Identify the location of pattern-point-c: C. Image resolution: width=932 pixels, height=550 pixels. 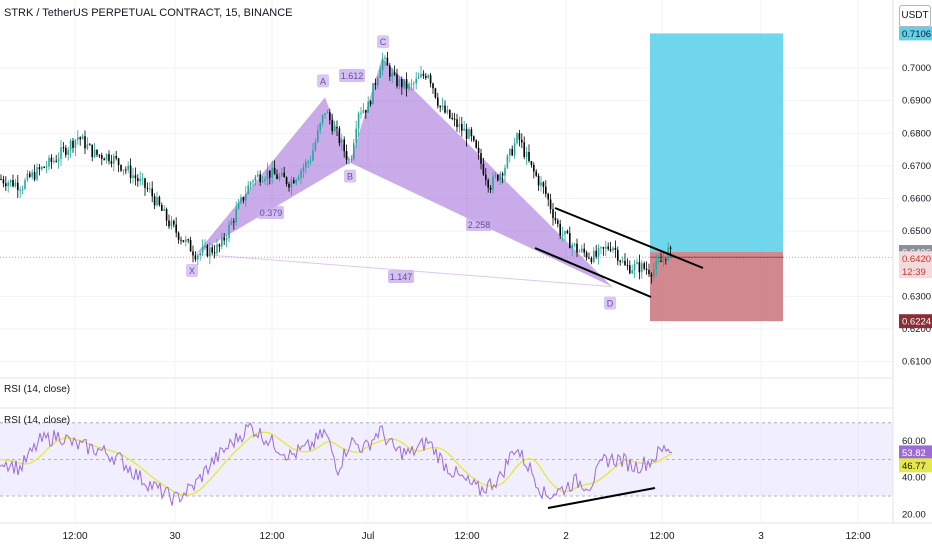
(383, 42).